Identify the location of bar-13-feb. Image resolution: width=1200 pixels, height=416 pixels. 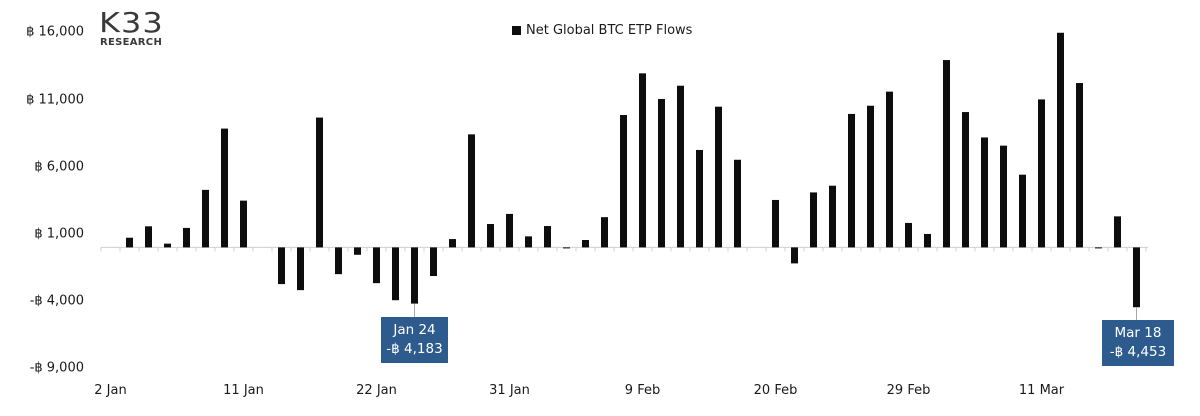
(680, 166).